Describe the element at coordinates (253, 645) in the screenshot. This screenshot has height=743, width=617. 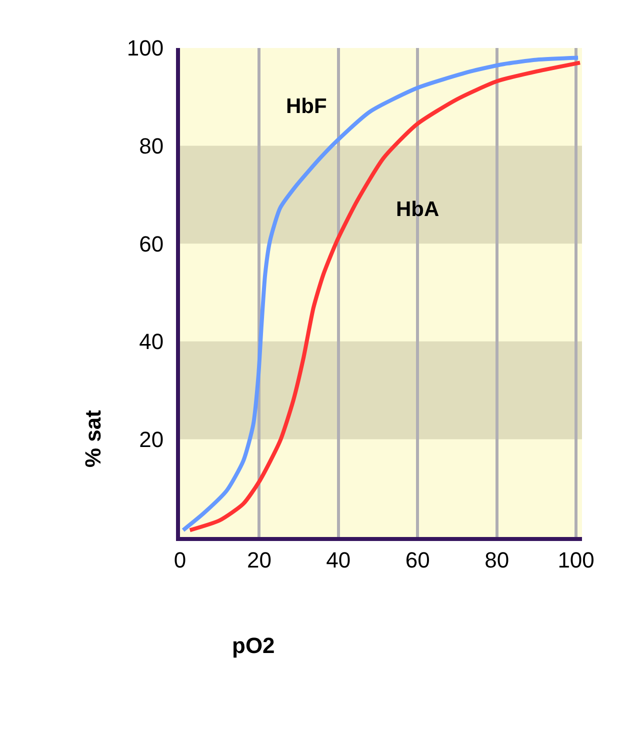
I see `x-axis-title: pO2` at that location.